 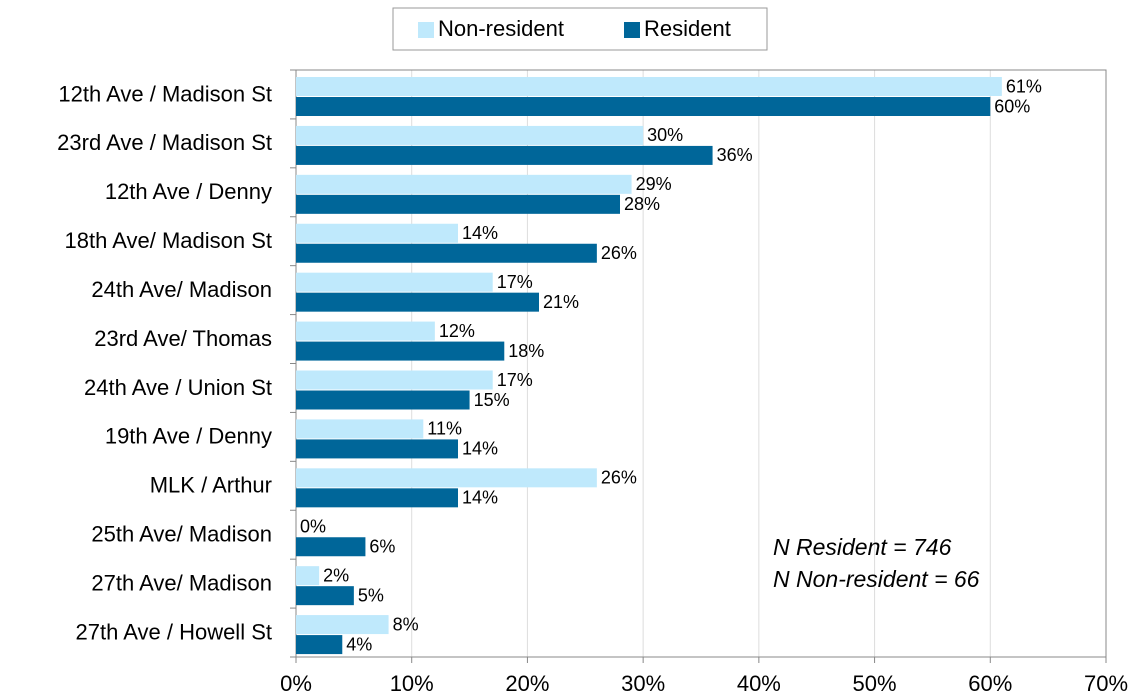 I want to click on x-tick-label: 10%, so click(x=412, y=683).